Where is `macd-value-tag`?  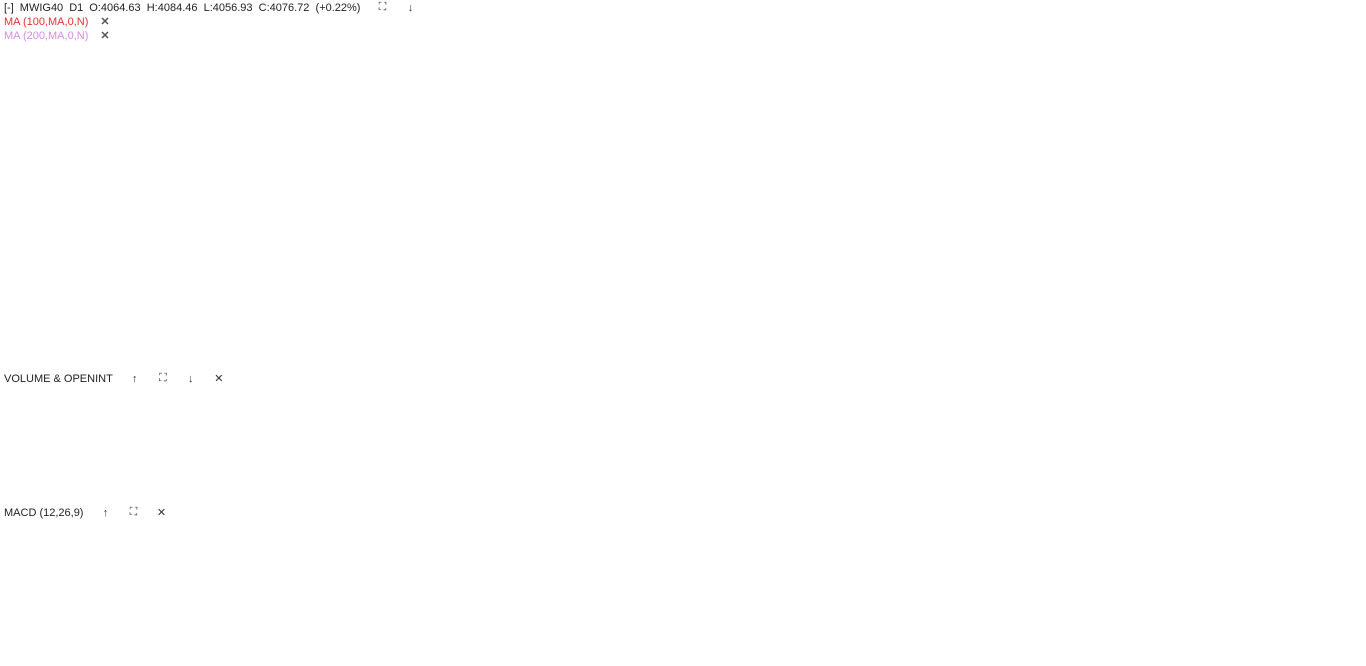
macd-value-tag is located at coordinates (1339, 524).